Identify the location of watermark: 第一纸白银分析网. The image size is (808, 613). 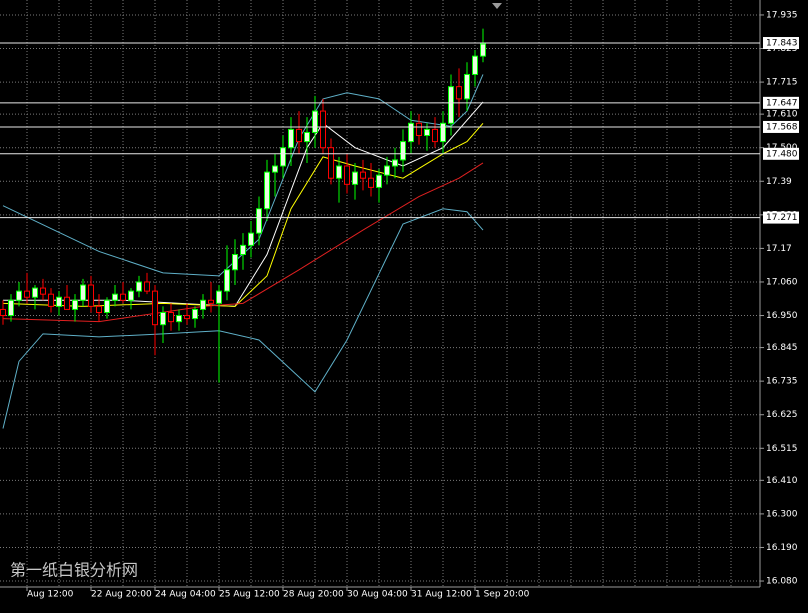
(74, 570).